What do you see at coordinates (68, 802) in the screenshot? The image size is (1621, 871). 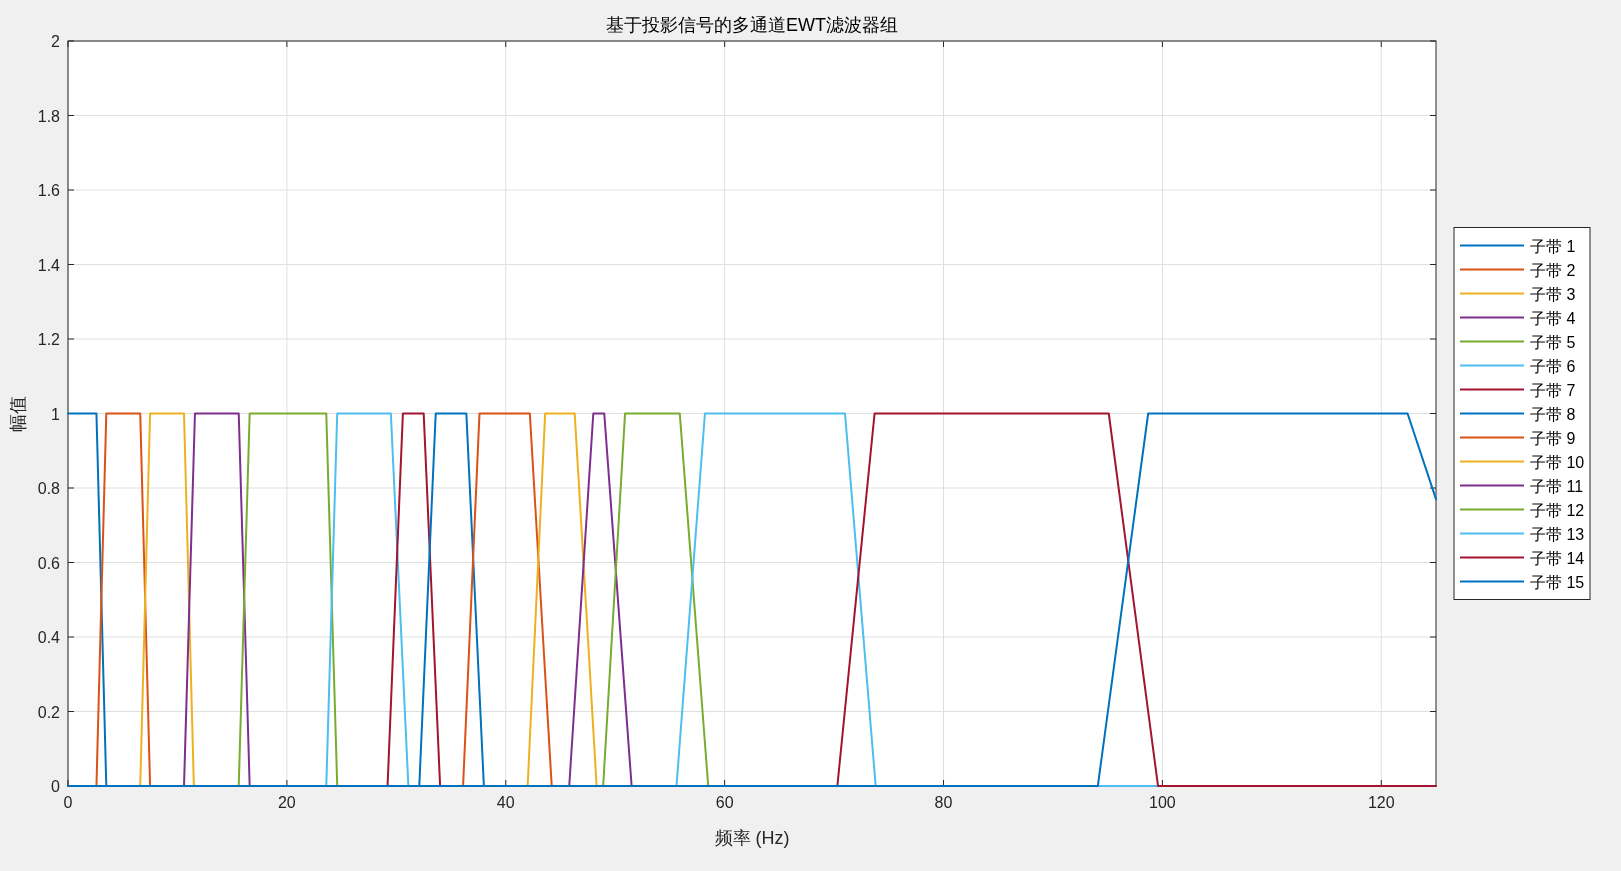 I see `x-tick-label: 0` at bounding box center [68, 802].